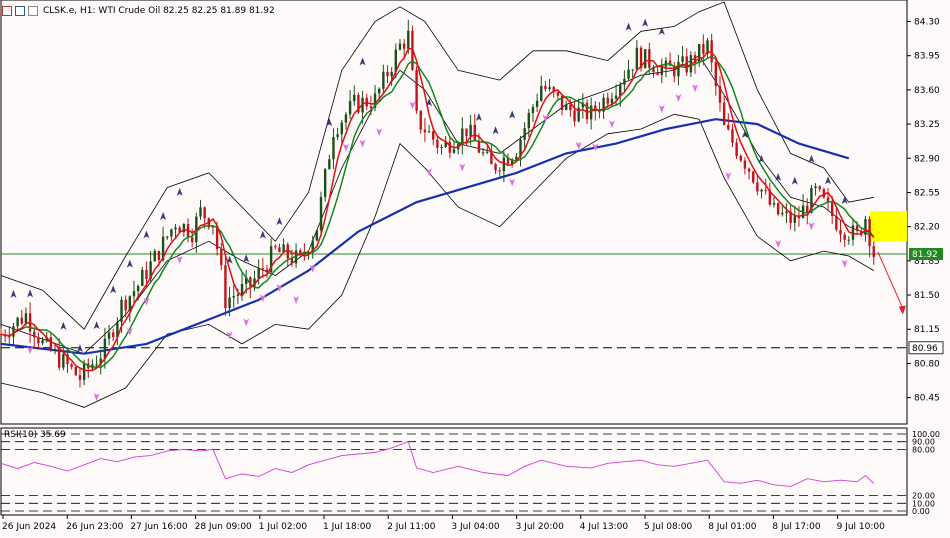 The width and height of the screenshot is (950, 538). I want to click on rsi-tick-label: 0.00, so click(921, 511).